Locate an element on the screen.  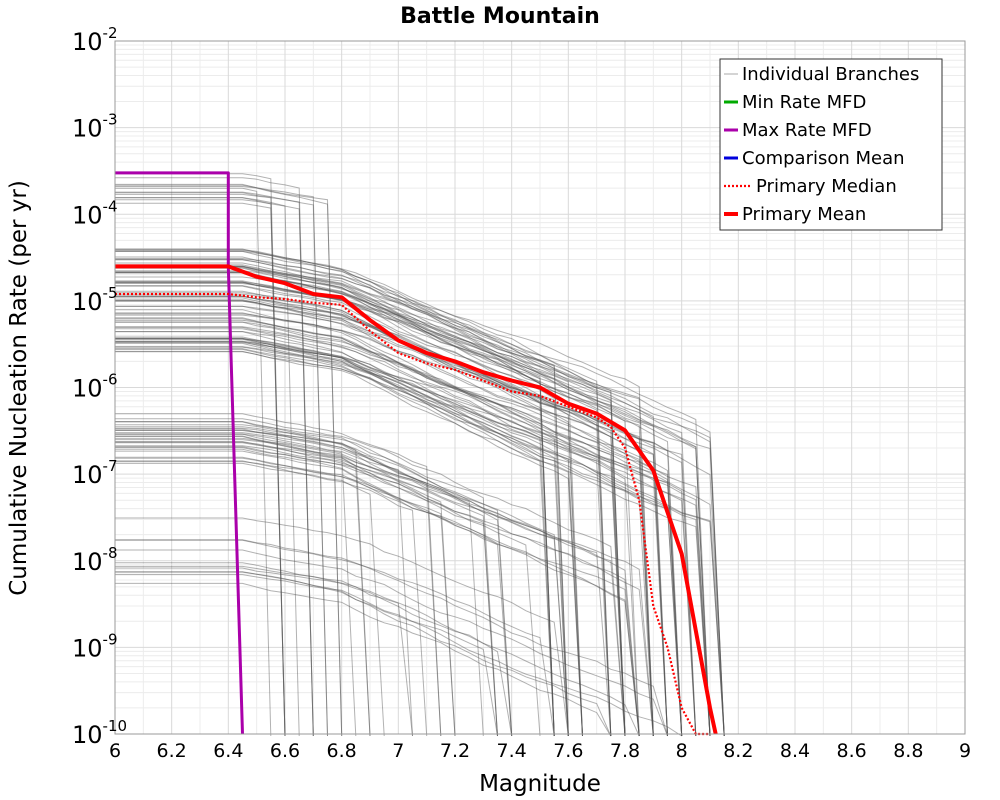
x-tick-label: 8.2 is located at coordinates (738, 751).